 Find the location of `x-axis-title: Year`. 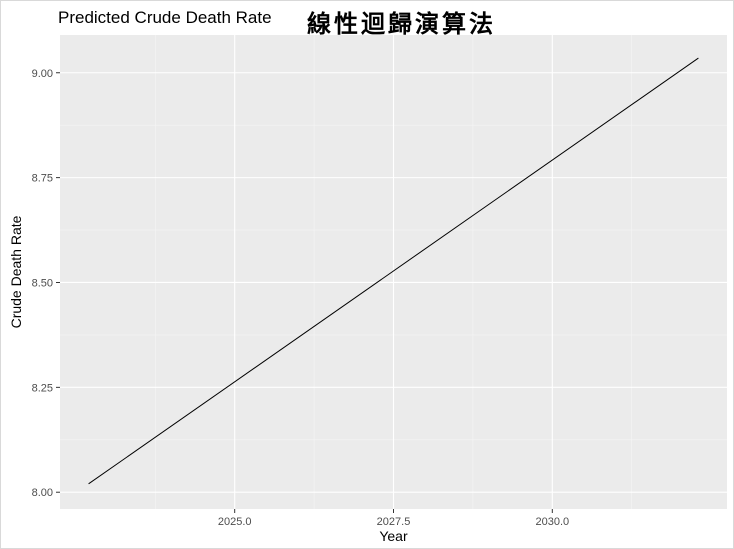

x-axis-title: Year is located at coordinates (393, 536).